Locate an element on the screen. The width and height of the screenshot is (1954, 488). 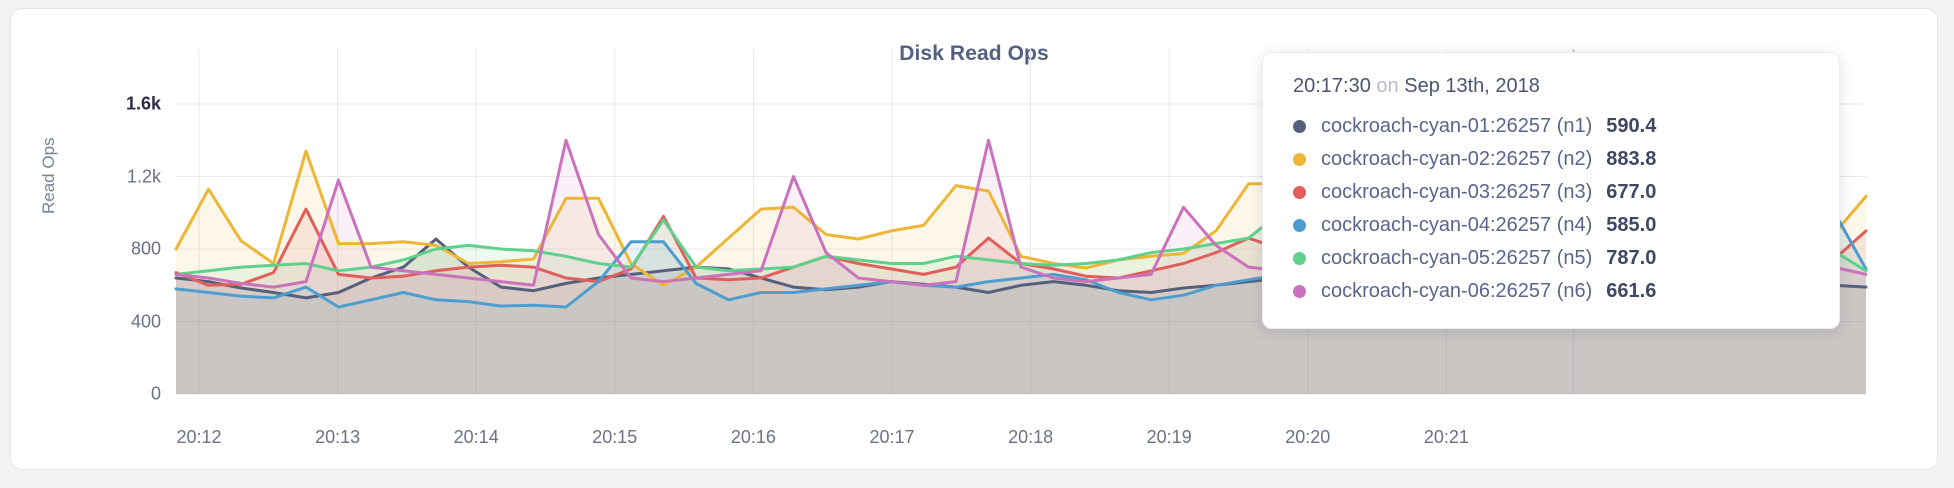
x-tick-label: 20:14 is located at coordinates (476, 437).